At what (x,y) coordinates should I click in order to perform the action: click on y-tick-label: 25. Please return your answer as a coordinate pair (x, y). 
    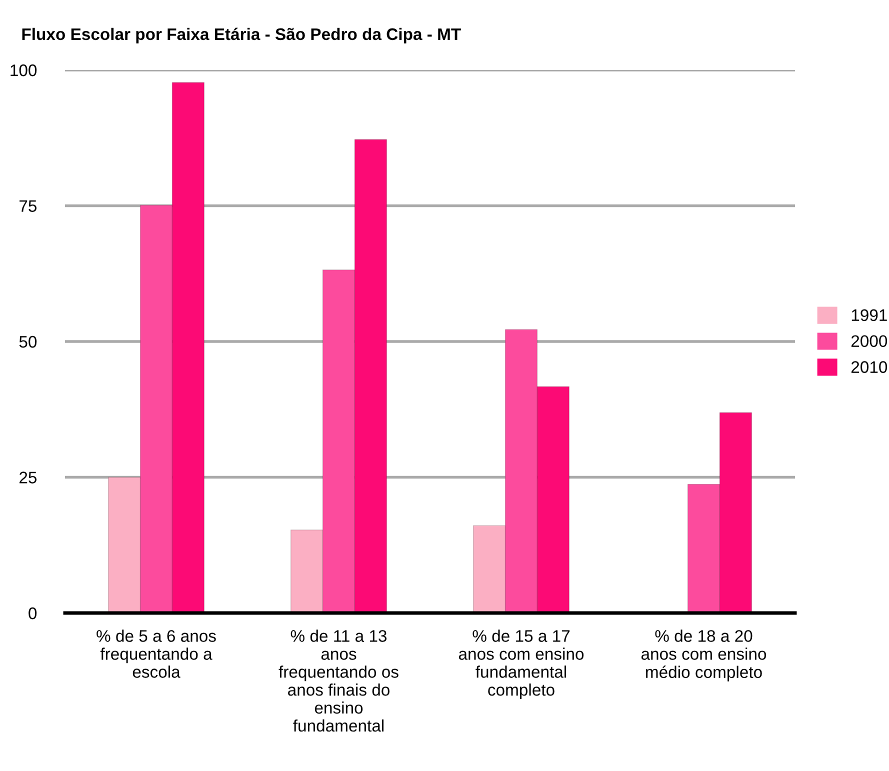
    Looking at the image, I should click on (28, 478).